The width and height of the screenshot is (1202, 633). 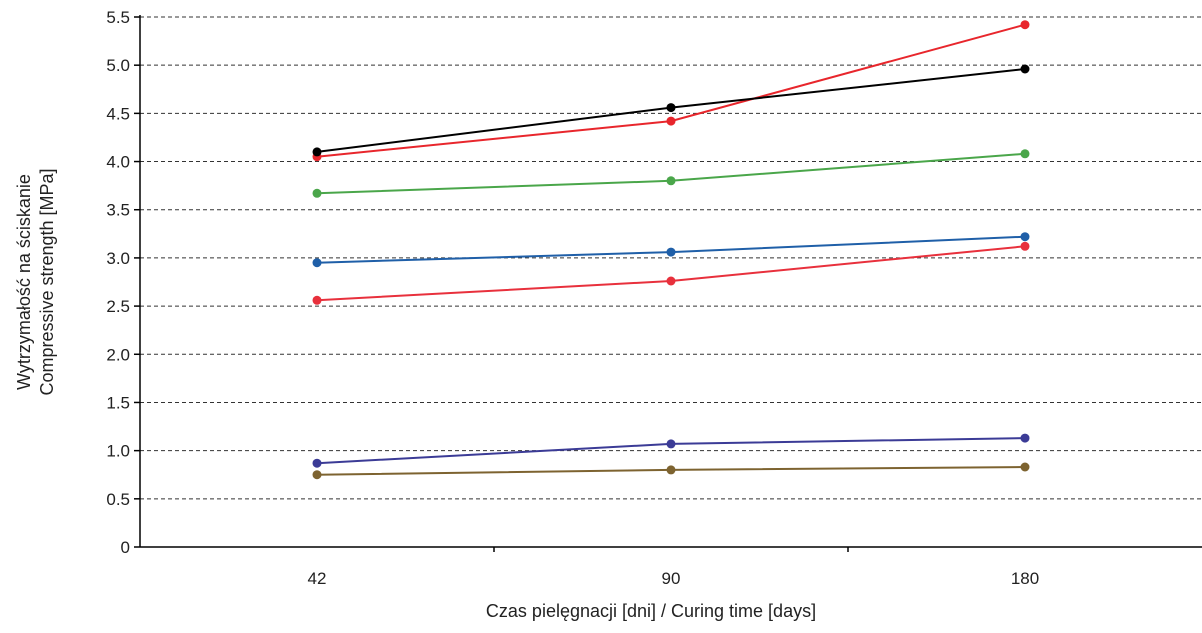 I want to click on y-axis-title-line-2: Compressive strength [MPa], so click(x=47, y=281).